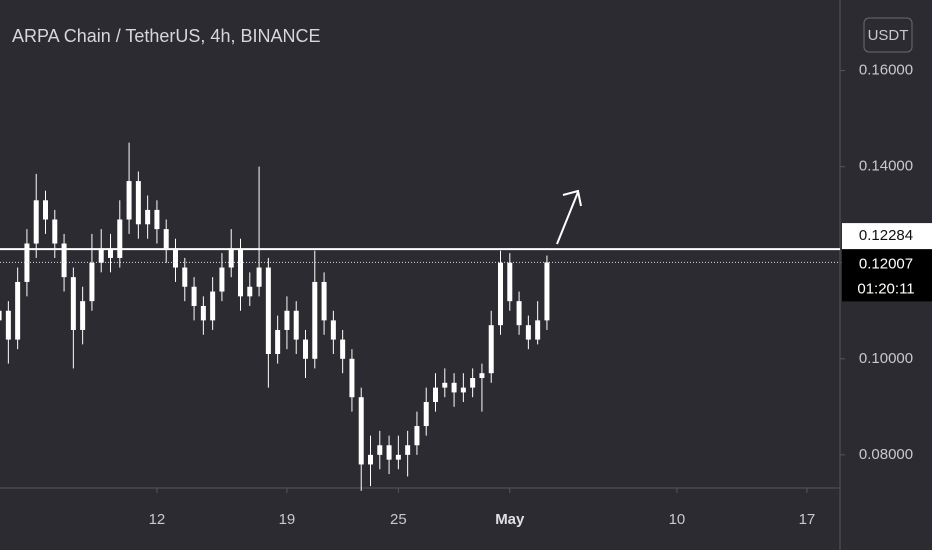  I want to click on arrow-shaft, so click(567, 218).